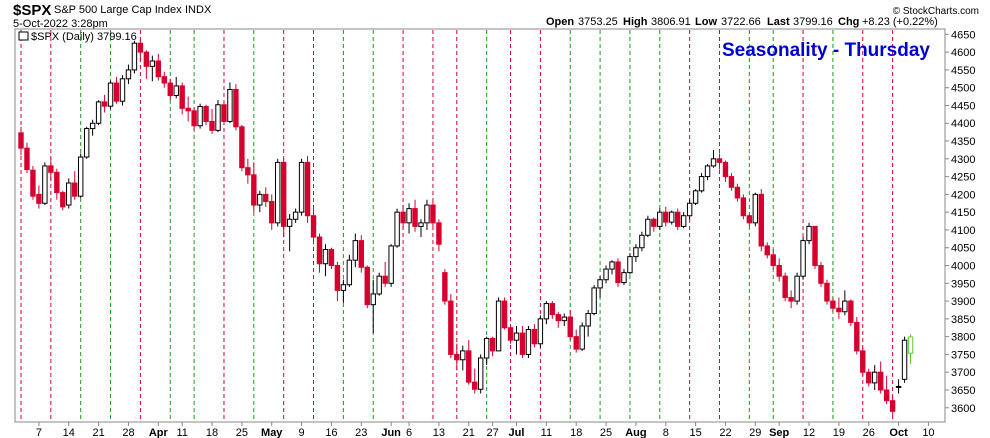 Image resolution: width=990 pixels, height=438 pixels. What do you see at coordinates (695, 432) in the screenshot?
I see `x-tick-label: 15` at bounding box center [695, 432].